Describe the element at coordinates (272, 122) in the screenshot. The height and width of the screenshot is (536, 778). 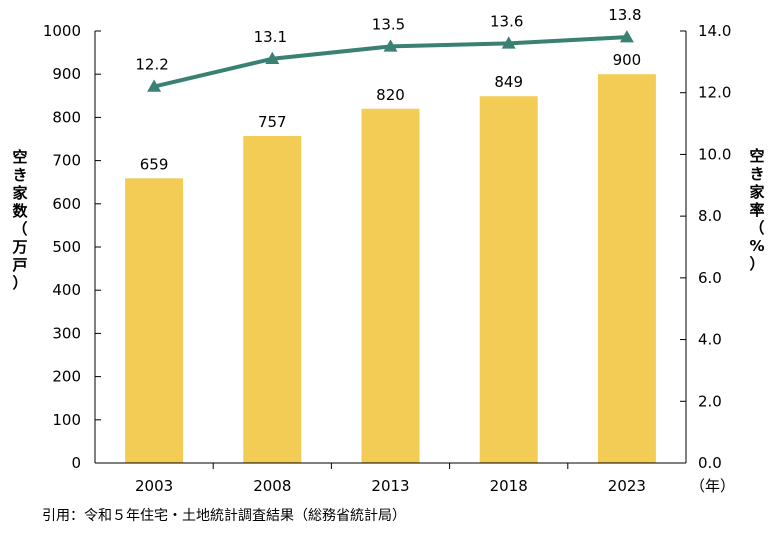
I see `bar-value-label: 757` at that location.